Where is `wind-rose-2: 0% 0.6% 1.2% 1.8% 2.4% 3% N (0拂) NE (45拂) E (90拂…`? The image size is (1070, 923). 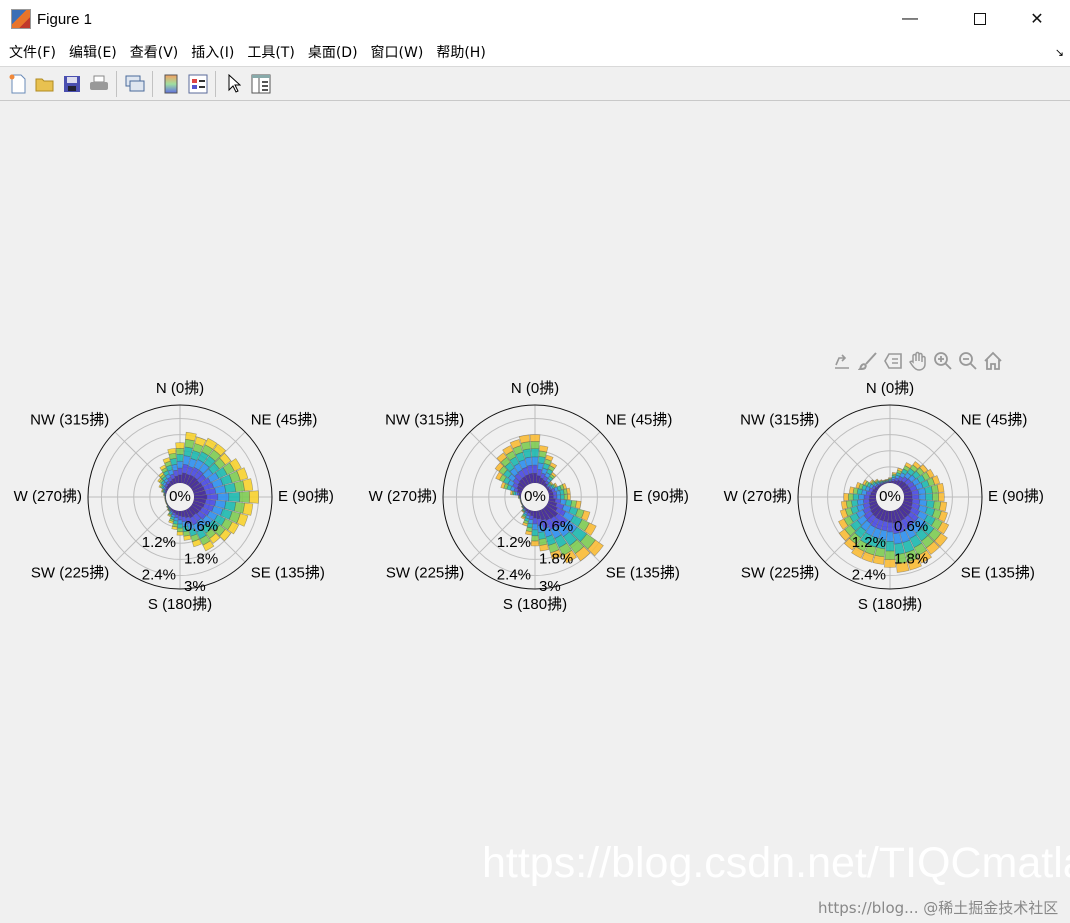 wind-rose-2: 0% 0.6% 1.2% 1.8% 2.4% 3% N (0拂) NE (45拂) E (90拂… is located at coordinates (529, 496).